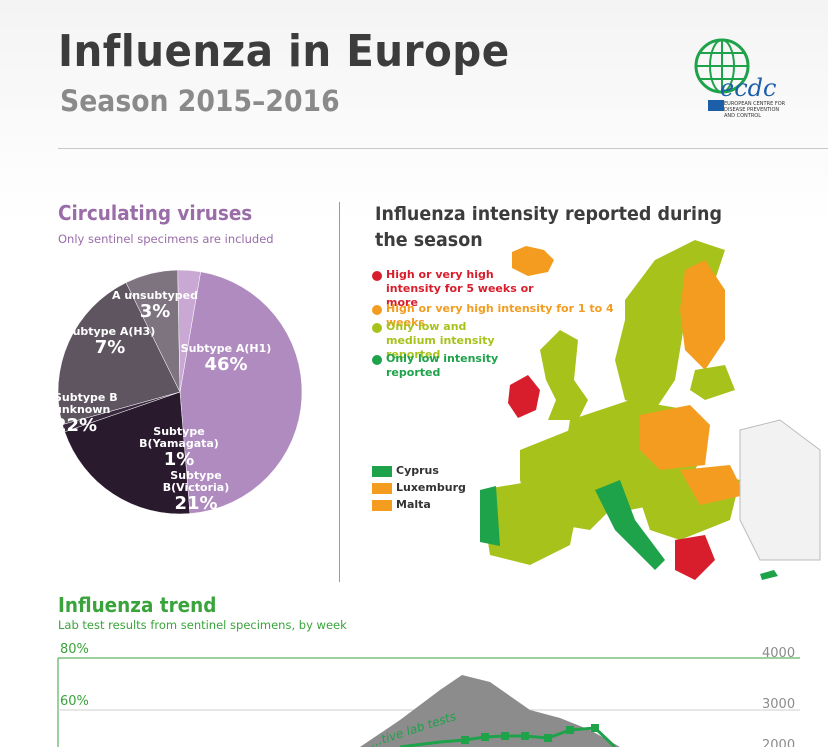 The height and width of the screenshot is (747, 828). Describe the element at coordinates (442, 365) in the screenshot. I see `legend-low-only: Only low intensity reported` at that location.